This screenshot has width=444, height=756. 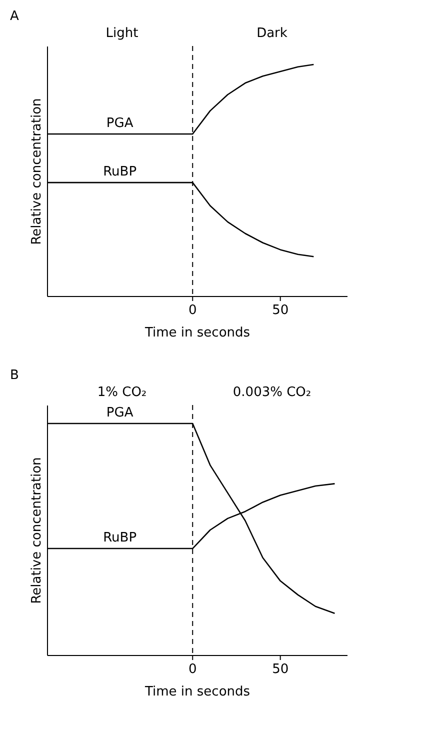 What do you see at coordinates (14, 16) in the screenshot?
I see `chart-title: A` at bounding box center [14, 16].